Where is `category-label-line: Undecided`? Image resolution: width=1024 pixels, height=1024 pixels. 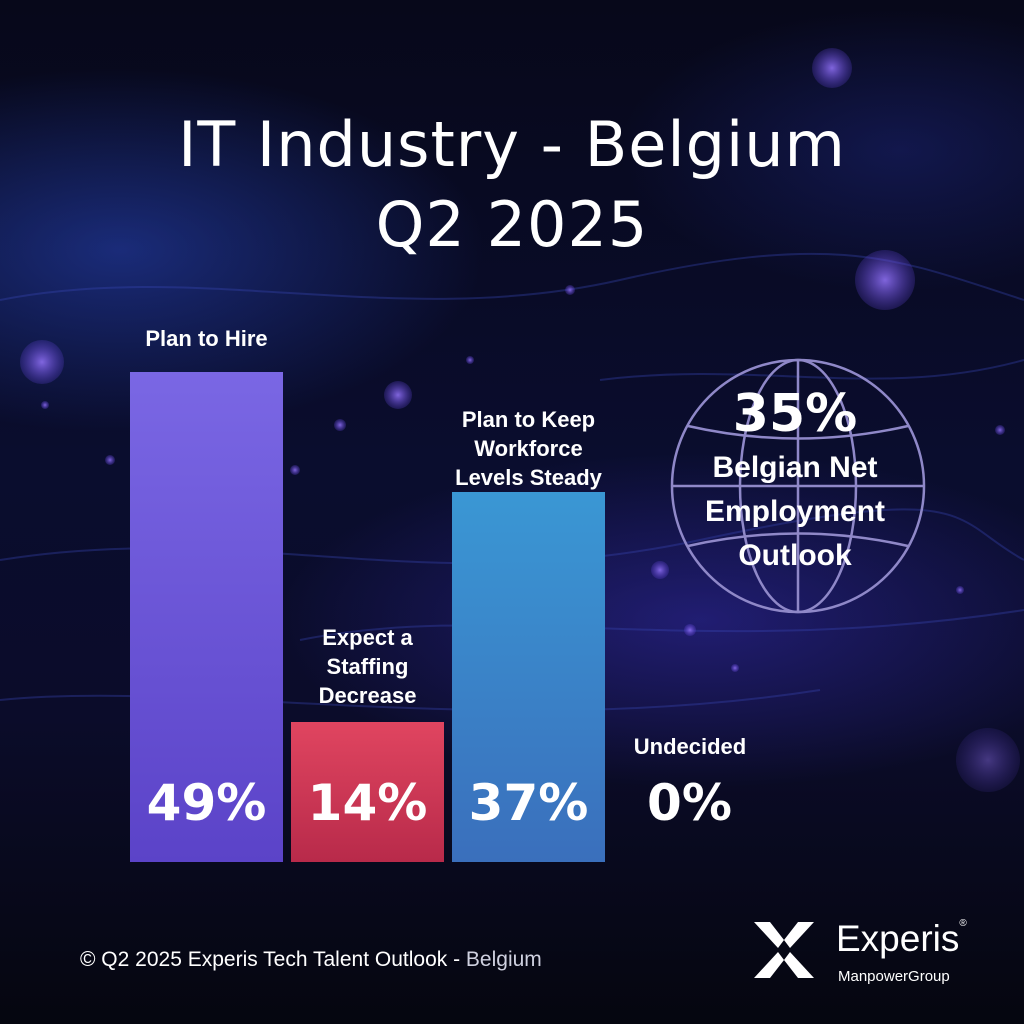 category-label-line: Undecided is located at coordinates (690, 746).